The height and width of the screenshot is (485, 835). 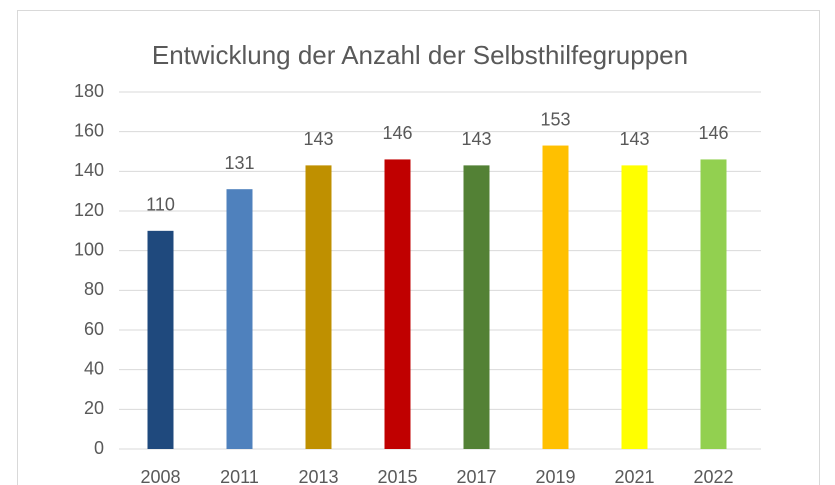 I want to click on y-tick-label: 20, so click(x=94, y=408).